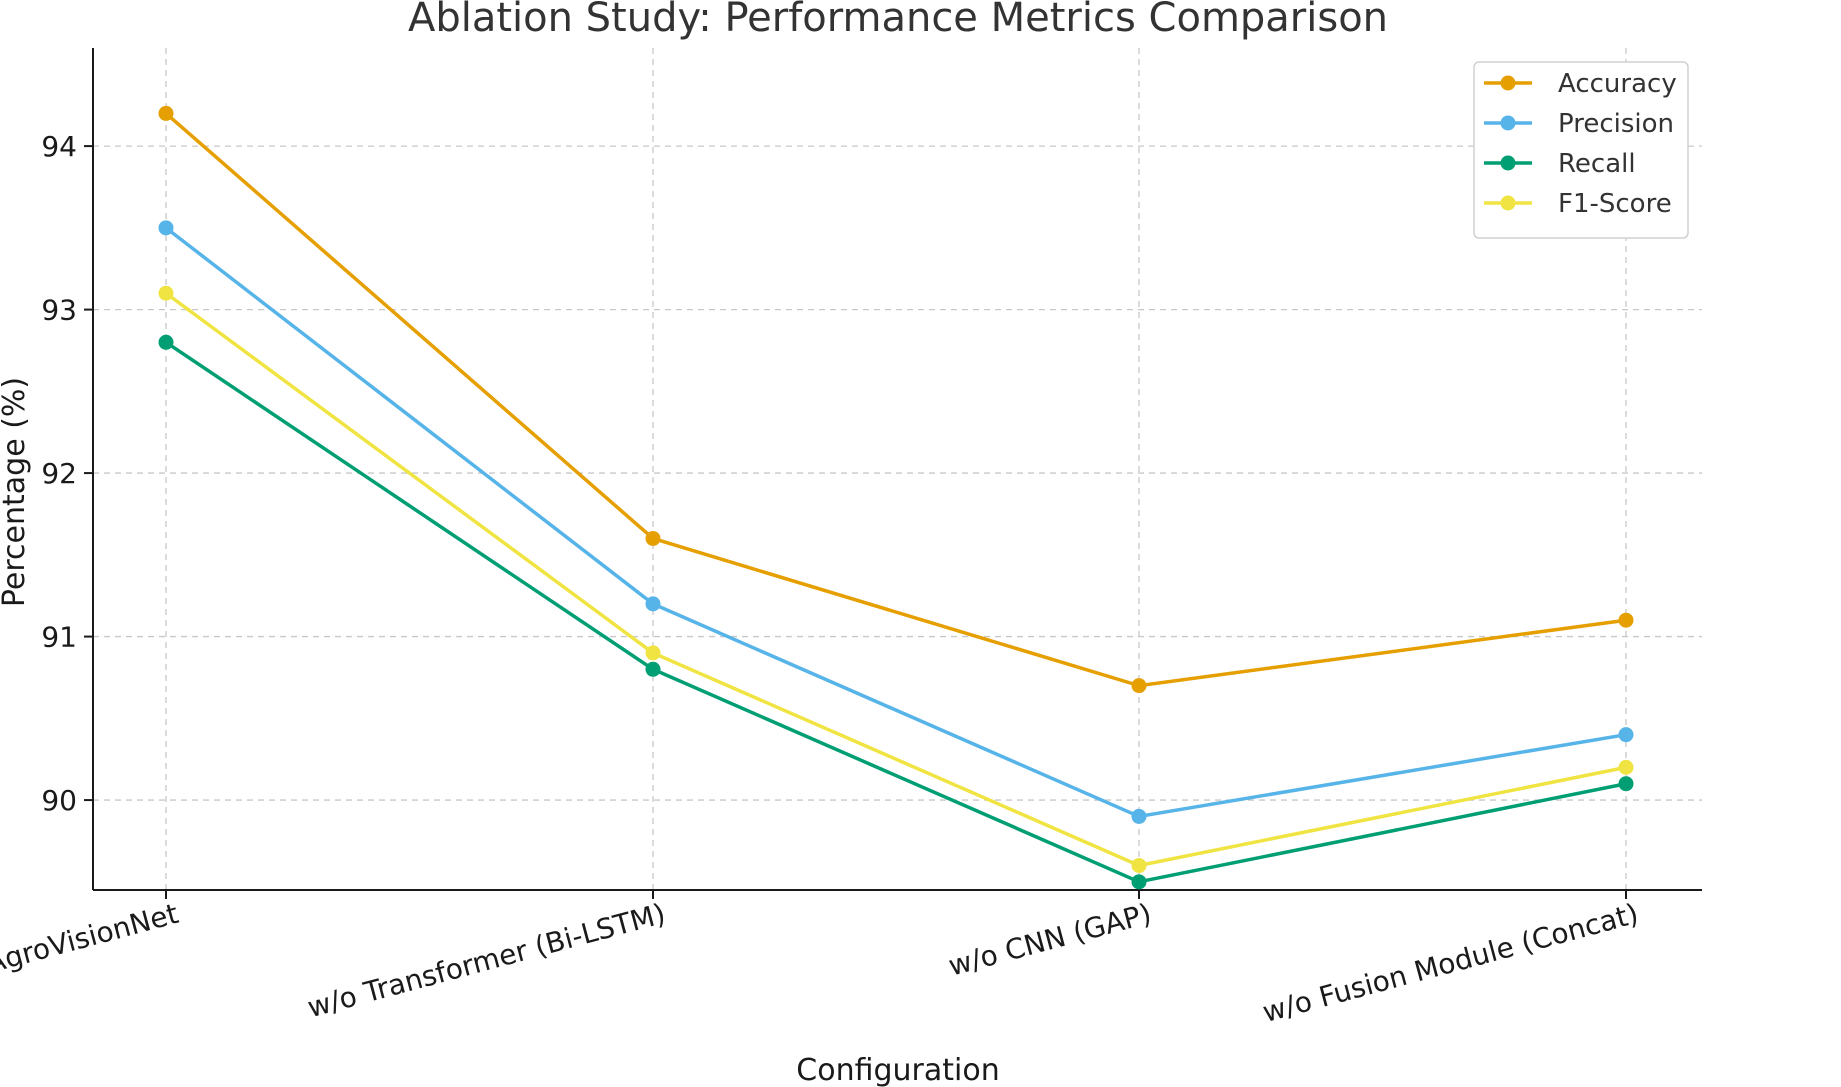 This screenshot has height=1087, width=1841. What do you see at coordinates (1617, 84) in the screenshot?
I see `legend-label-accuracy: Accuracy` at bounding box center [1617, 84].